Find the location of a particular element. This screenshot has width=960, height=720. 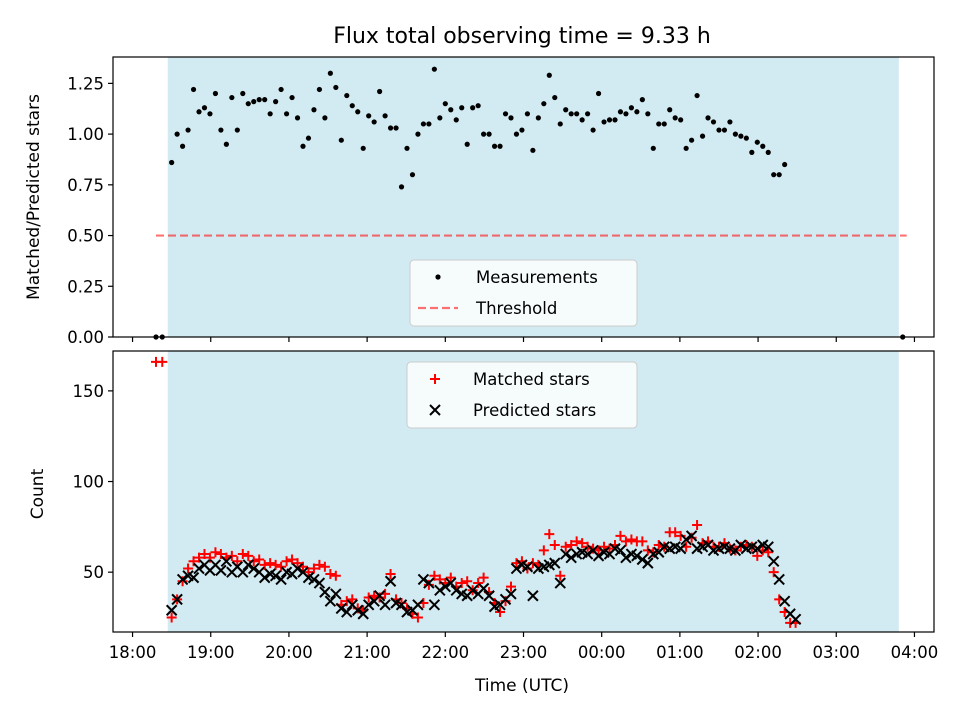

top-ylabel: Matched/Predicted stars is located at coordinates (34, 197).